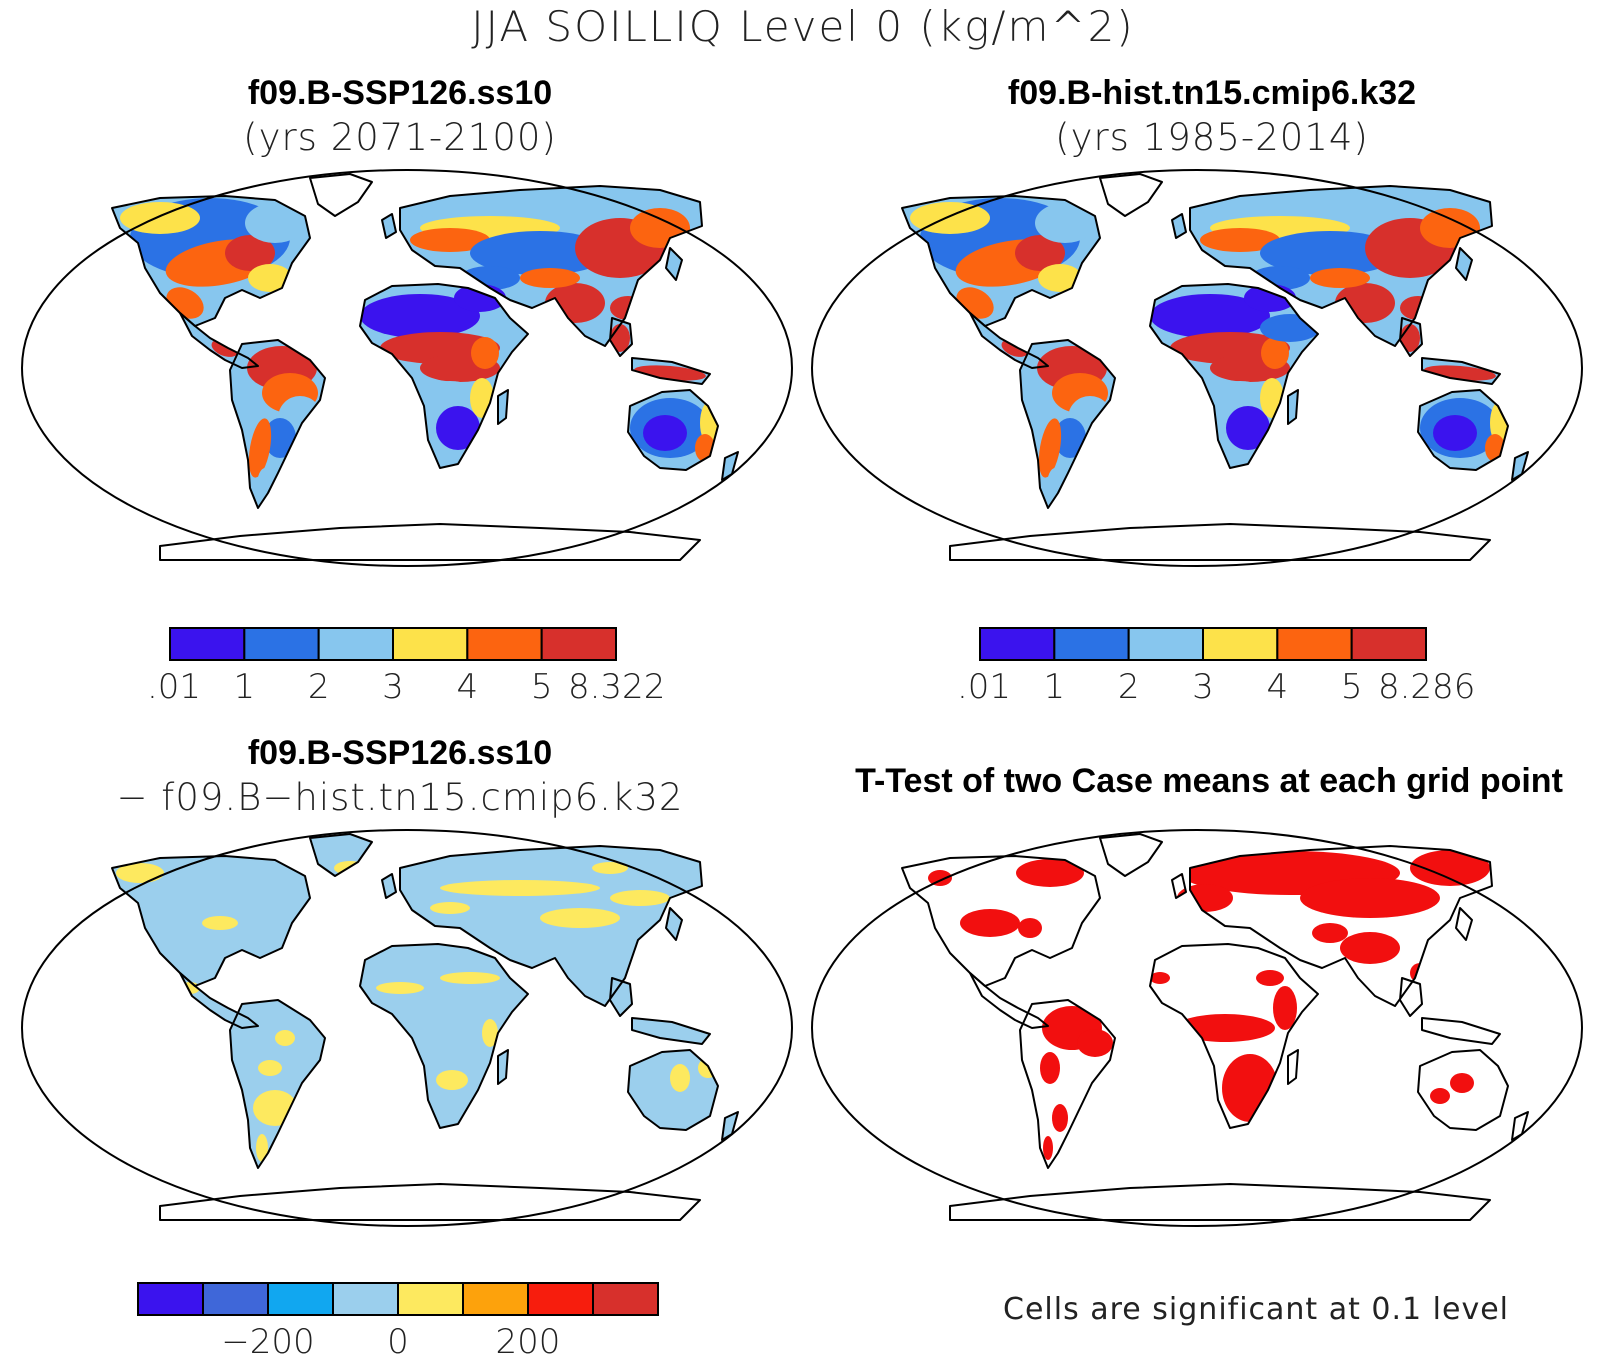 The width and height of the screenshot is (1606, 1362). I want to click on ttest-footnote: Cells are significant at 0.1 level, so click(1256, 1309).